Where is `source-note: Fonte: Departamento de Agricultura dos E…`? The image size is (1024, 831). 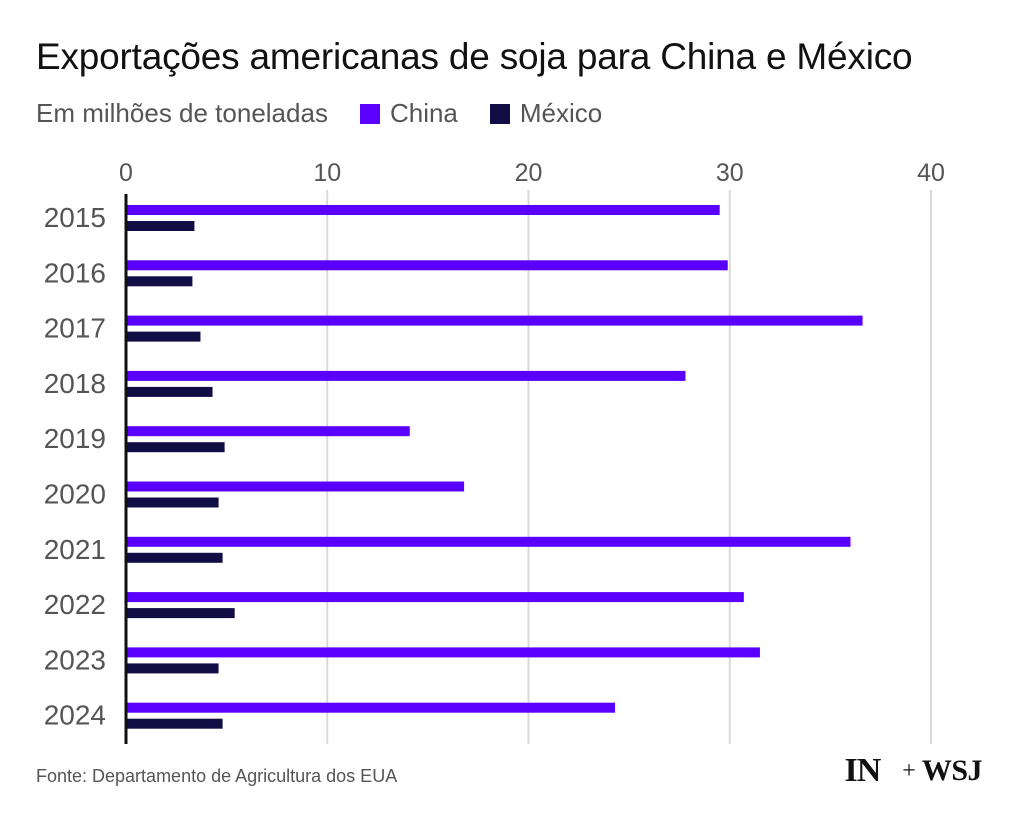
source-note: Fonte: Departamento de Agricultura dos E… is located at coordinates (217, 776).